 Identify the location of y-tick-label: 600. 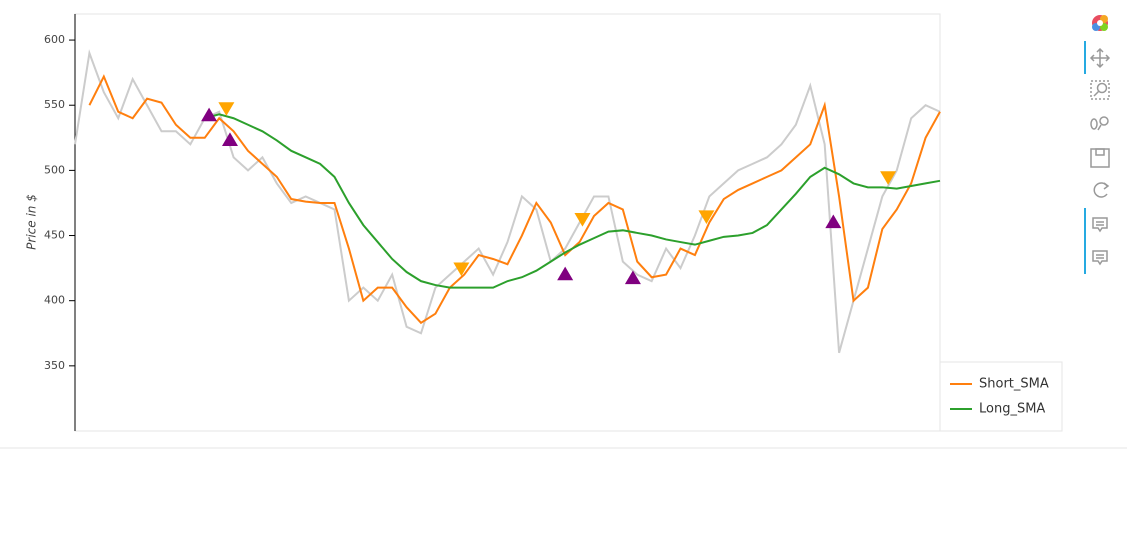
(54, 39).